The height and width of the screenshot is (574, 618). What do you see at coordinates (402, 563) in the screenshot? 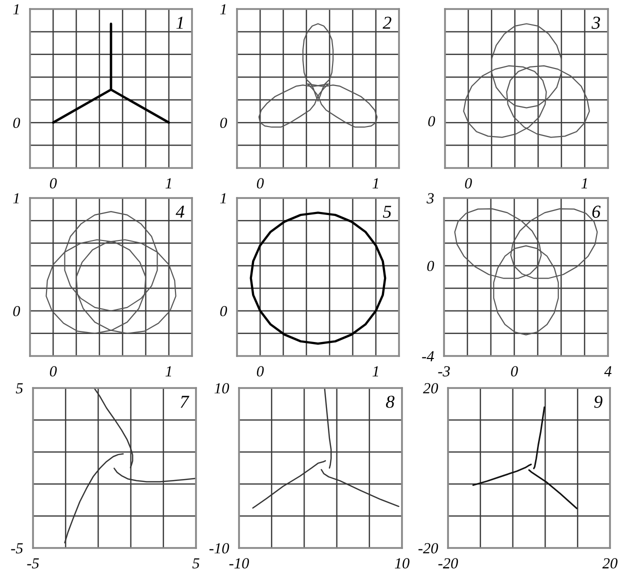
I see `x-tick-label: 10` at bounding box center [402, 563].